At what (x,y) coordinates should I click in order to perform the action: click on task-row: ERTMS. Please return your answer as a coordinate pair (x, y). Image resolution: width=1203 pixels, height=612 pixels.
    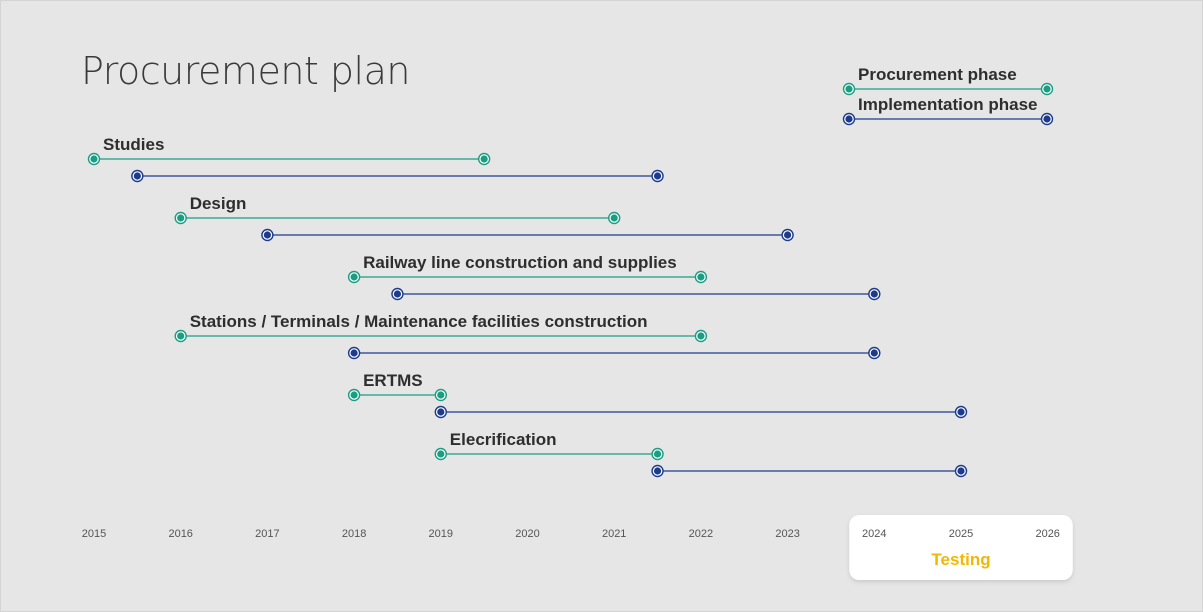
    Looking at the image, I should click on (657, 395).